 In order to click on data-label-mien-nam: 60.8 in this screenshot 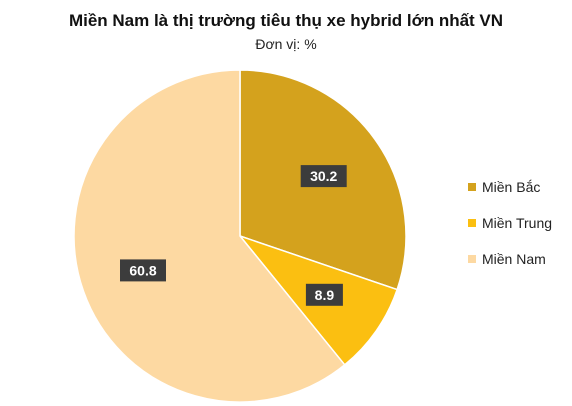, I will do `click(143, 270)`.